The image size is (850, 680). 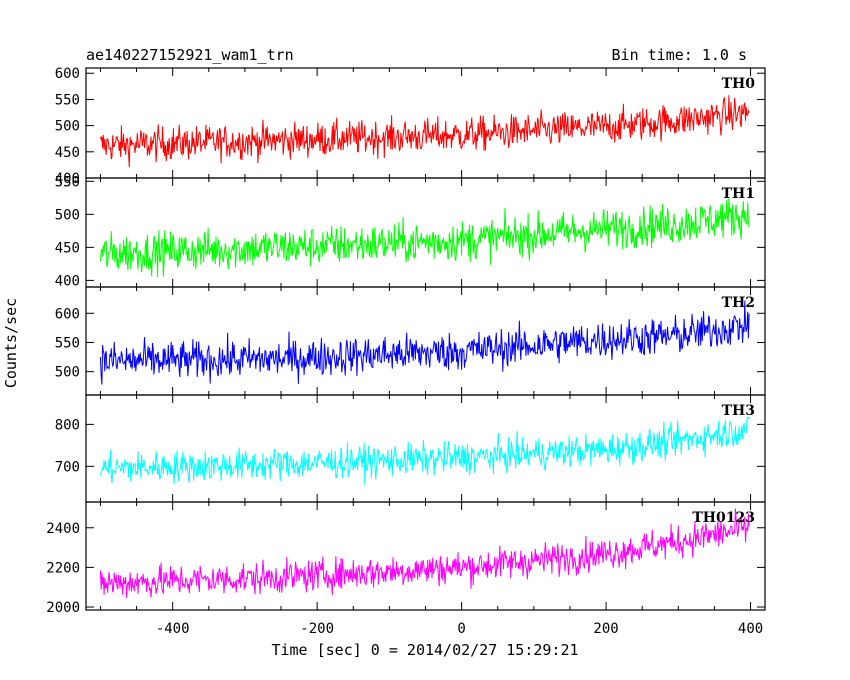 What do you see at coordinates (317, 629) in the screenshot?
I see `x-tick-label: -200` at bounding box center [317, 629].